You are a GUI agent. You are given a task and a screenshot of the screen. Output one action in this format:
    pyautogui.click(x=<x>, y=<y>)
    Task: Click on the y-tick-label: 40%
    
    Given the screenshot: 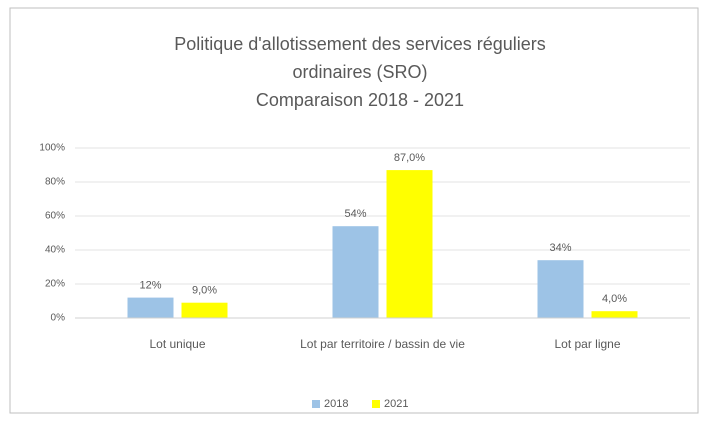 What is the action you would take?
    pyautogui.click(x=55, y=250)
    